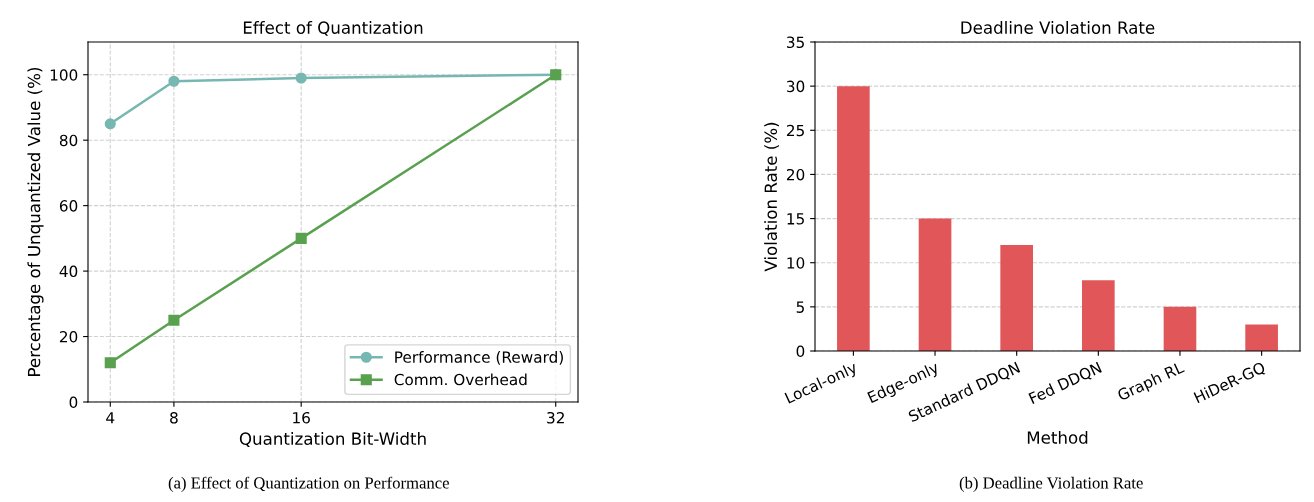 This screenshot has width=1314, height=502. What do you see at coordinates (795, 42) in the screenshot?
I see `y-tick-label: 35` at bounding box center [795, 42].